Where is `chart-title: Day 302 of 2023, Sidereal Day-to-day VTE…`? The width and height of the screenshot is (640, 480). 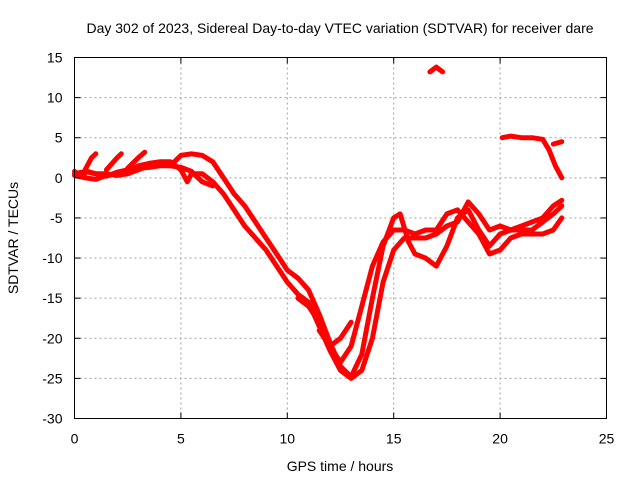
chart-title: Day 302 of 2023, Sidereal Day-to-day VTE… is located at coordinates (339, 28).